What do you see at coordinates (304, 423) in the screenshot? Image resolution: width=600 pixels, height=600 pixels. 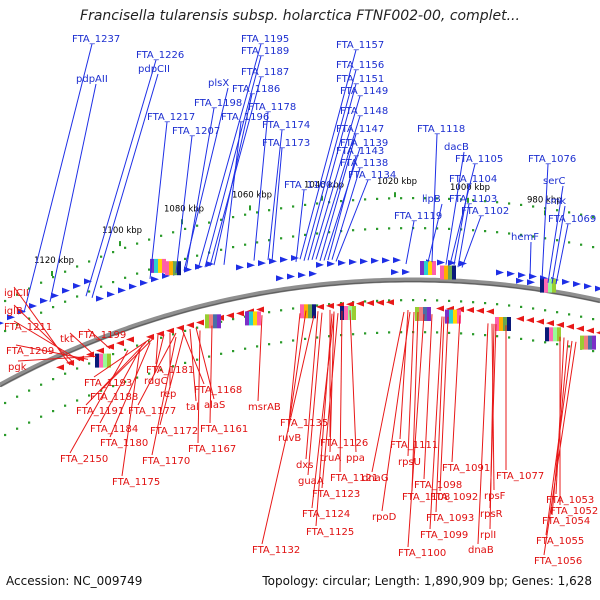 I see `reverse-gene-label: FTA_1135` at bounding box center [304, 423].